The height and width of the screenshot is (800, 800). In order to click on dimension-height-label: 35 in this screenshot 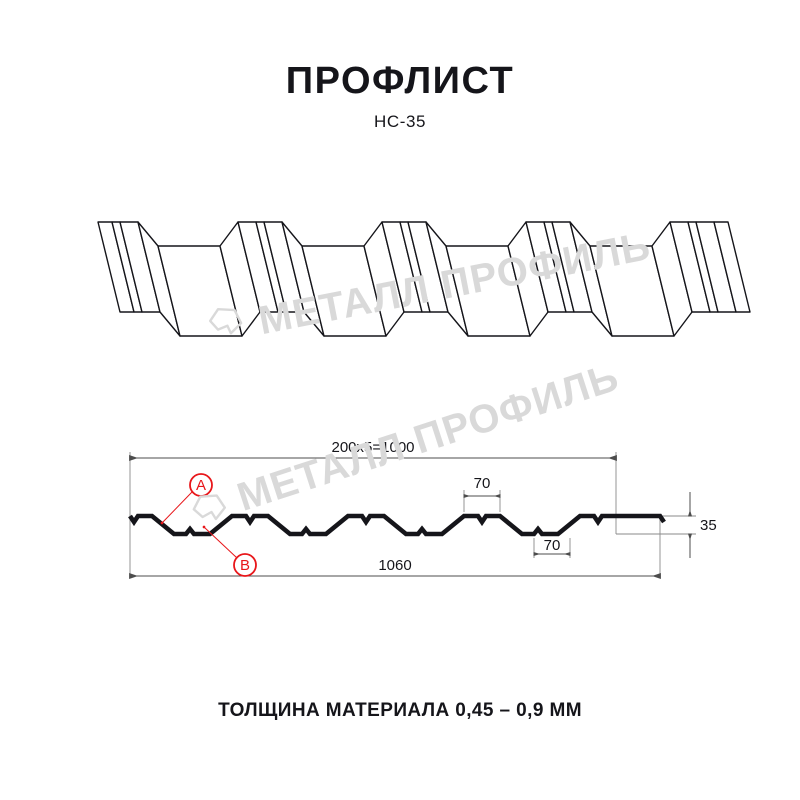, I will do `click(708, 525)`.